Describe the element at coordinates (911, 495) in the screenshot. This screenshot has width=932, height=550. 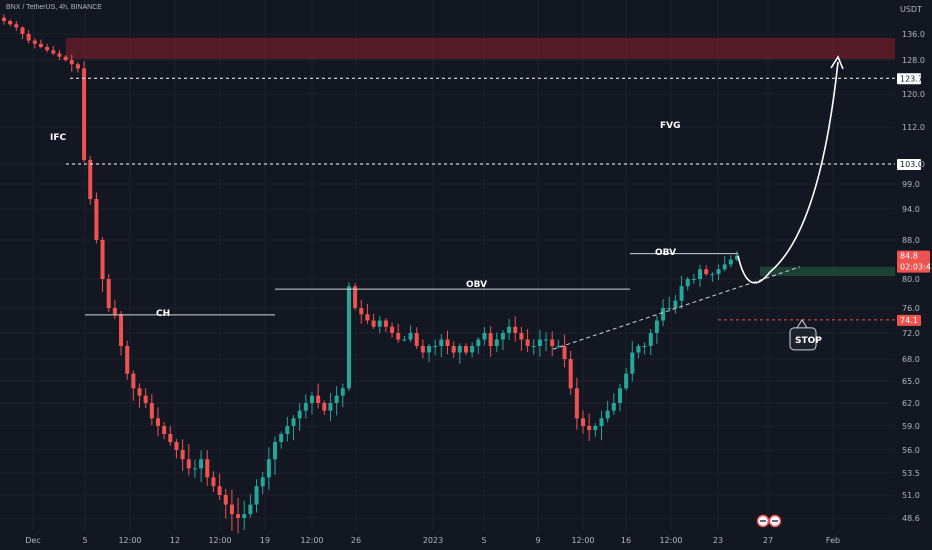
I see `y-tick-label: 51.0` at that location.